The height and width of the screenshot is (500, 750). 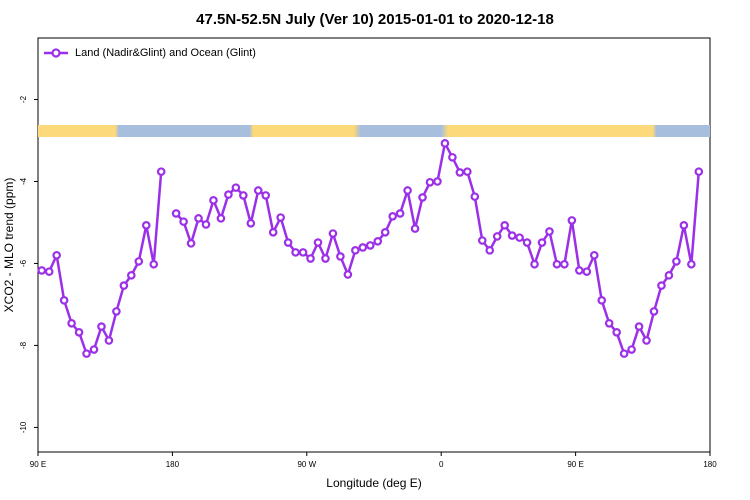 I want to click on y-tick-label: -4, so click(x=23, y=181).